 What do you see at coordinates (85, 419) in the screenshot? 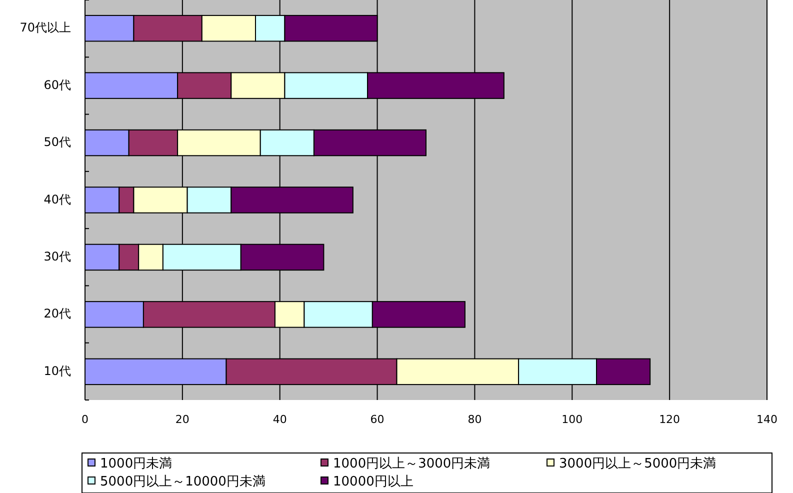
I see `x-tick-label: 0` at bounding box center [85, 419].